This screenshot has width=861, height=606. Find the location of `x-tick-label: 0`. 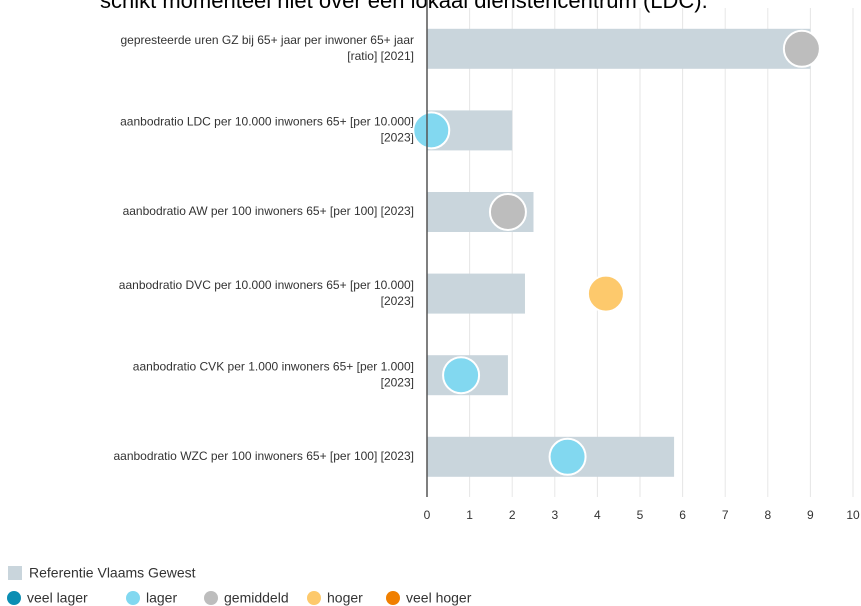

x-tick-label: 0 is located at coordinates (427, 515).